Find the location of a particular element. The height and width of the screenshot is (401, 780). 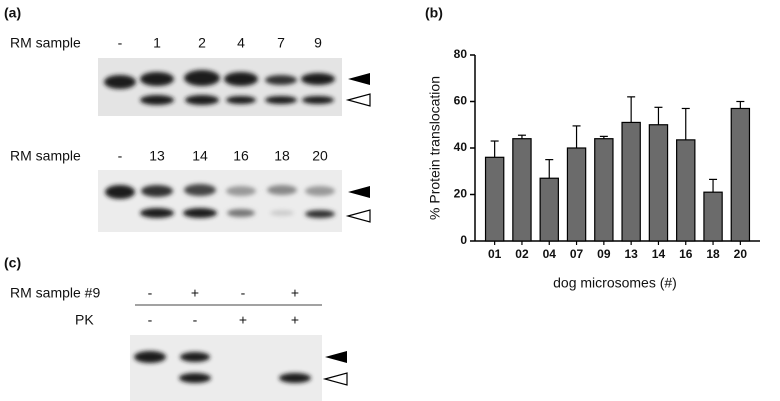

row-label: RM sample #9 is located at coordinates (55, 293).